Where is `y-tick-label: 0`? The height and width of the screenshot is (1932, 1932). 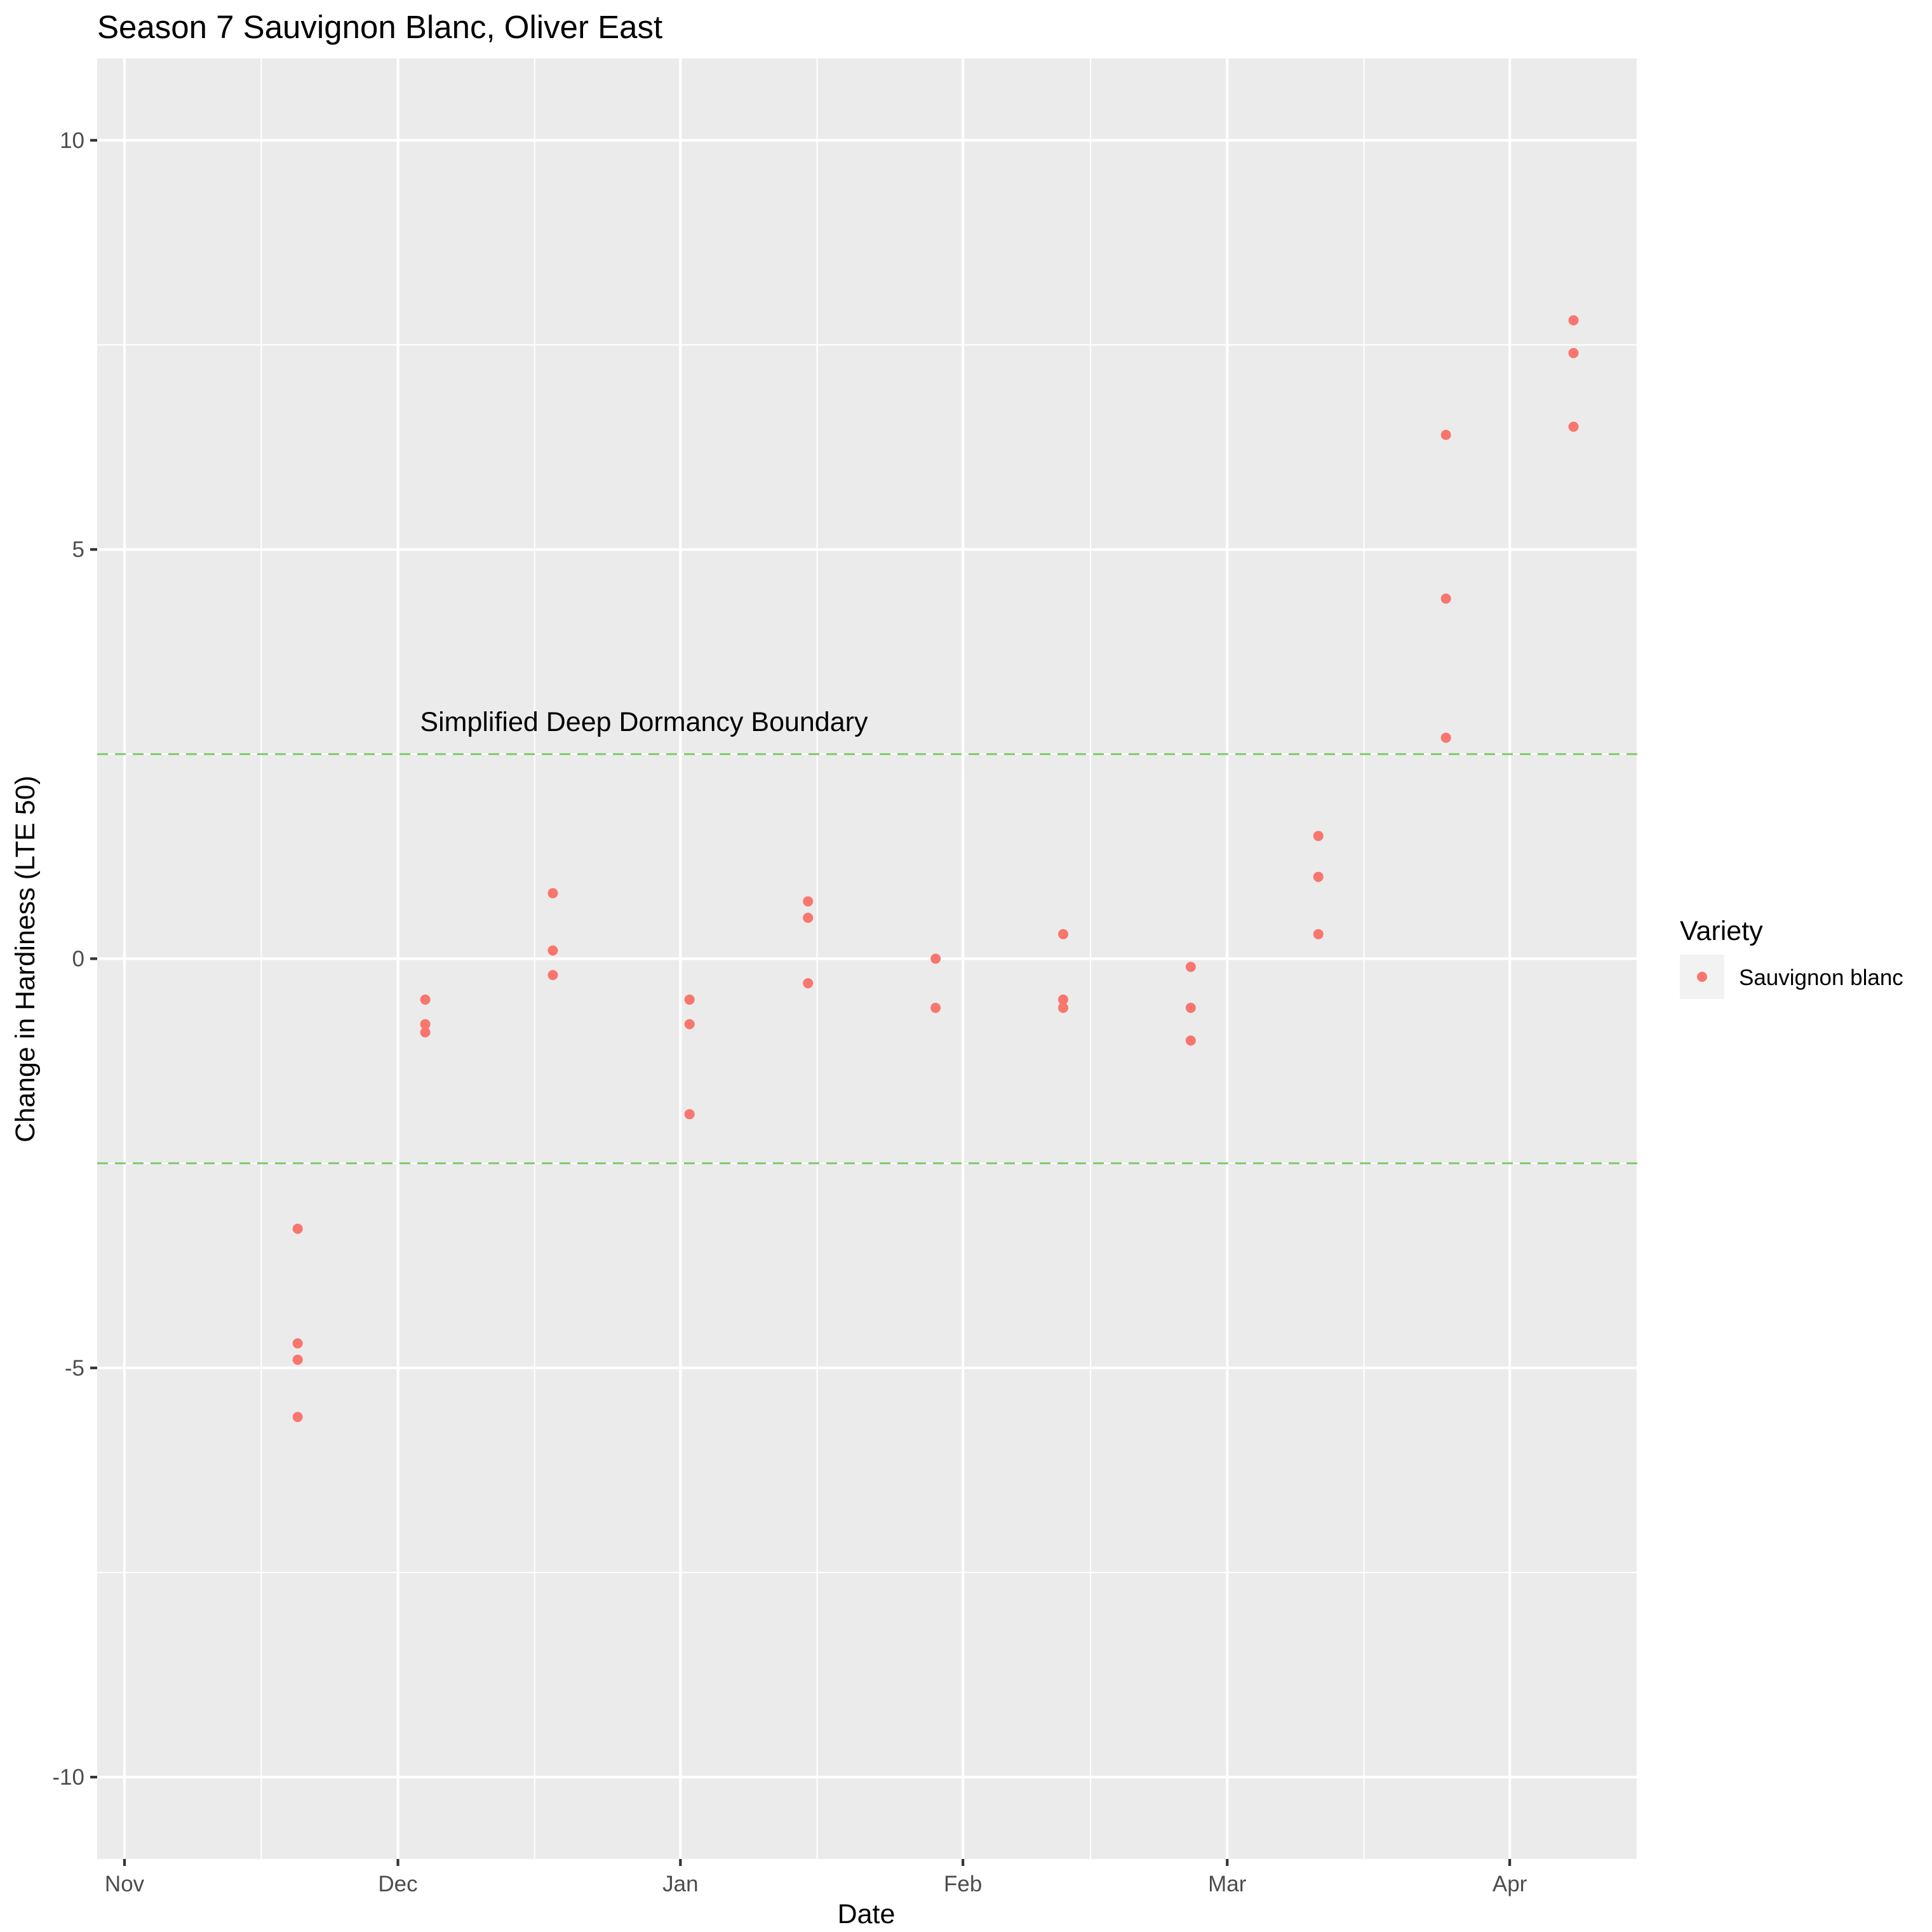
y-tick-label: 0 is located at coordinates (78, 959).